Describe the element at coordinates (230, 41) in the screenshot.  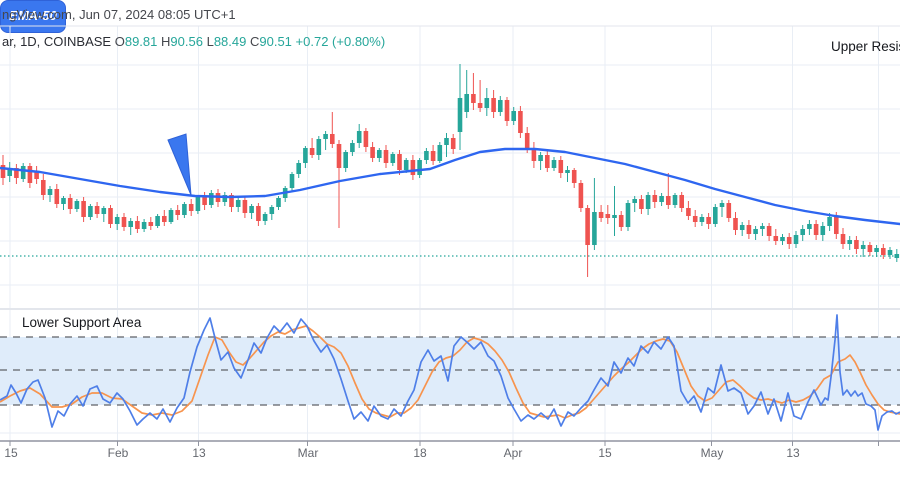
I see `low-value: 88.49` at that location.